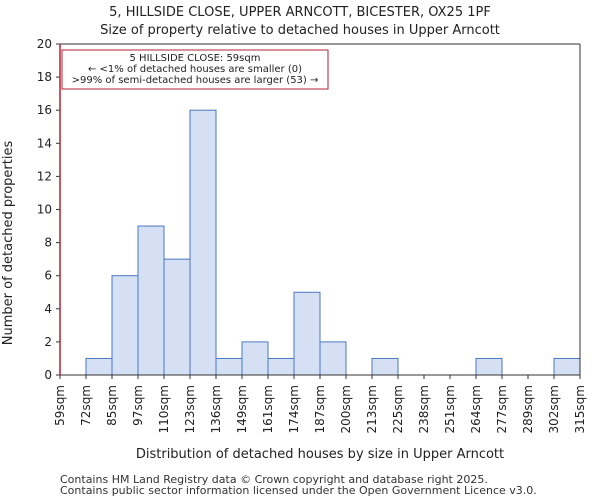  Describe the element at coordinates (216, 409) in the screenshot. I see `x-tick-label-136sqm: 136sqm` at that location.